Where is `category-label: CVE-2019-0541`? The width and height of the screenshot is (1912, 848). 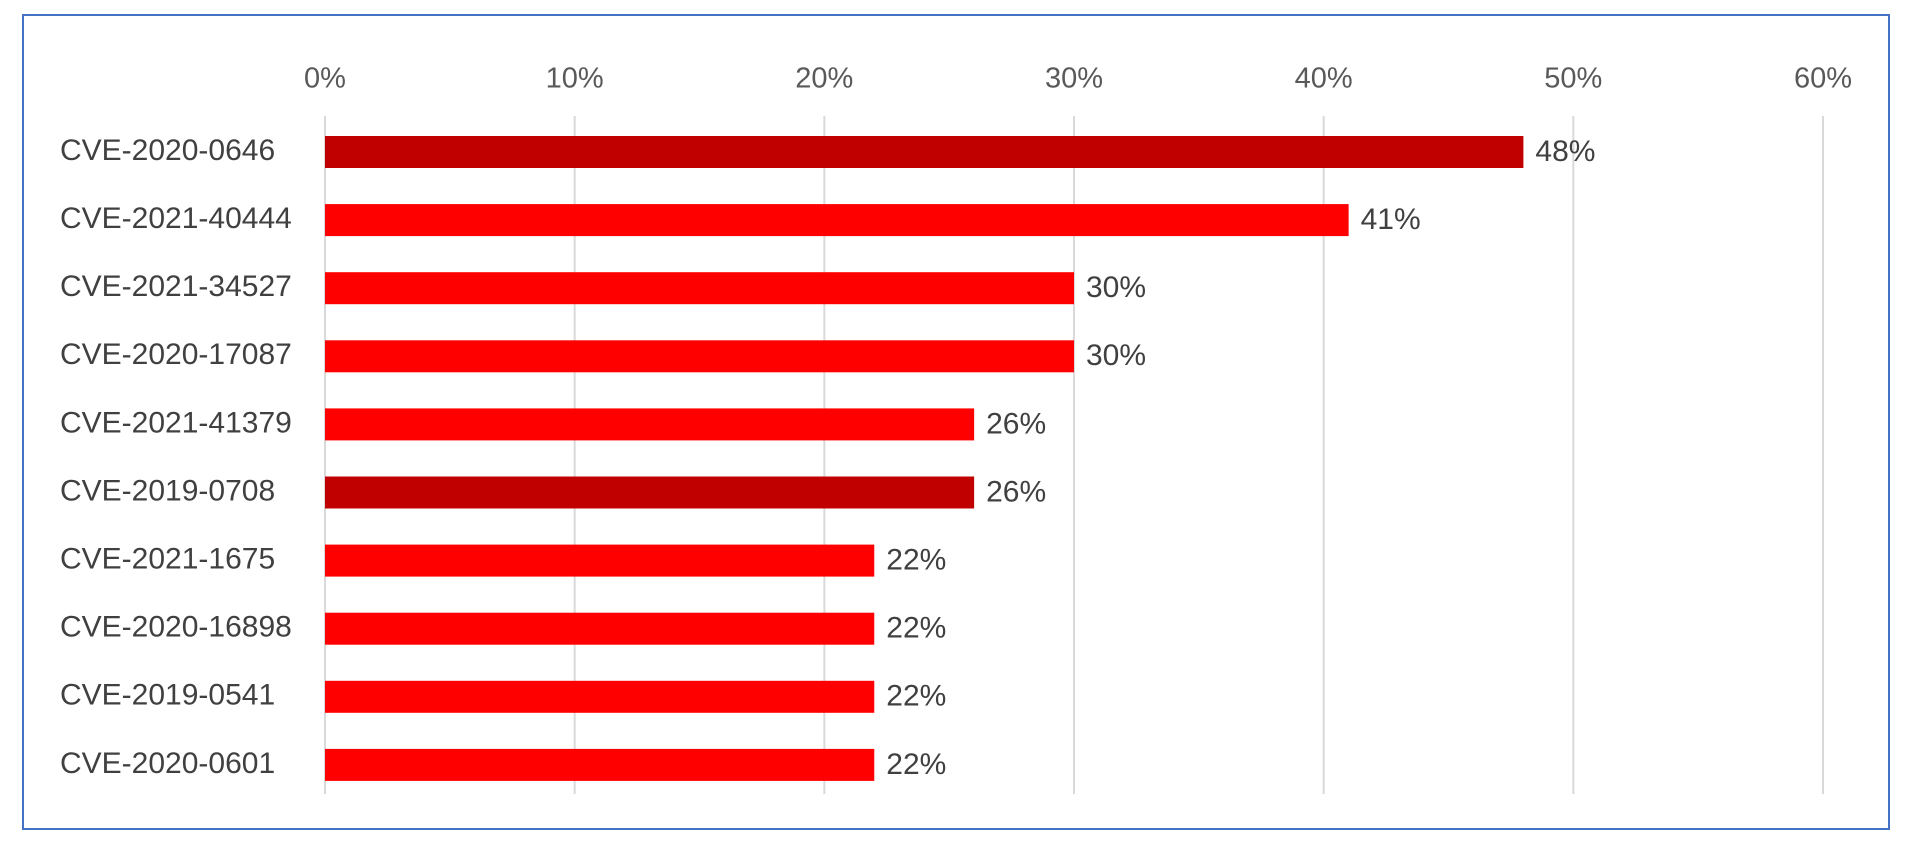
category-label: CVE-2019-0541 is located at coordinates (167, 695).